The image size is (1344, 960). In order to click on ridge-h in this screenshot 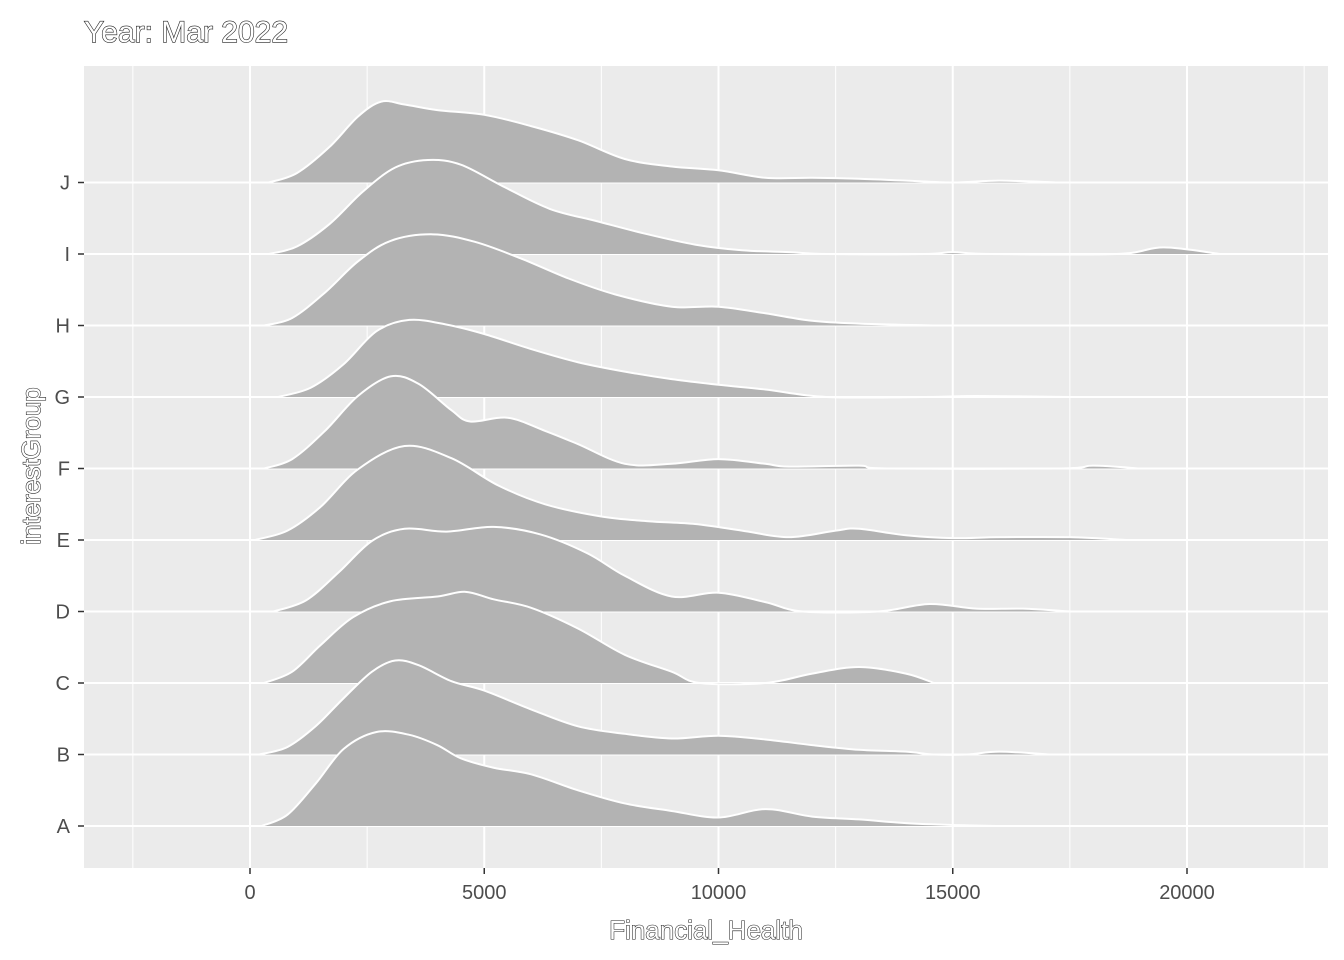, I will do `click(599, 280)`.